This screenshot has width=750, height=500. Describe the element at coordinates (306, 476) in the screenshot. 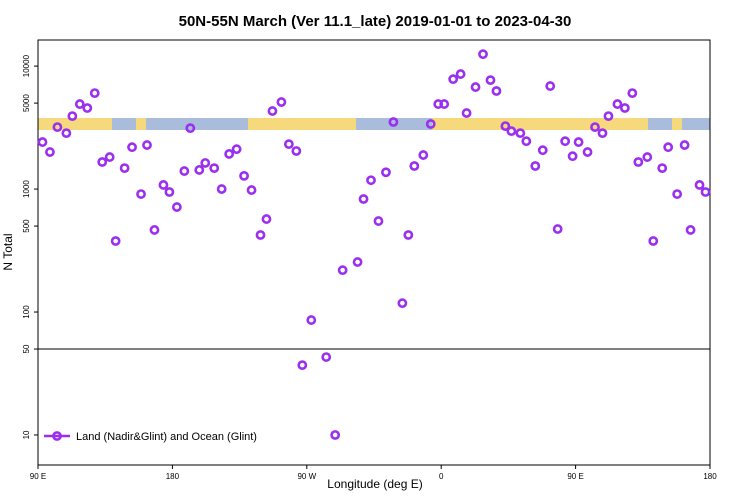

I see `x-tick-label: 90 W` at that location.